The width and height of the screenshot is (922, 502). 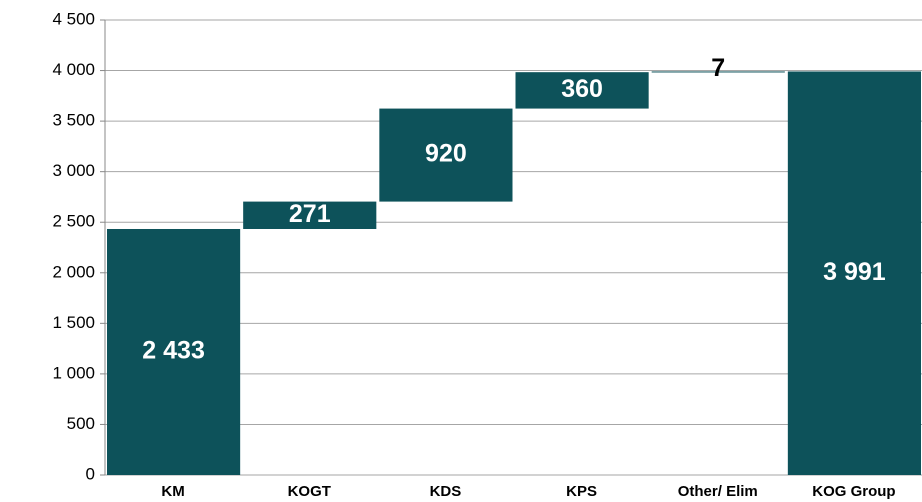 I want to click on data-label: 3 991, so click(x=854, y=272).